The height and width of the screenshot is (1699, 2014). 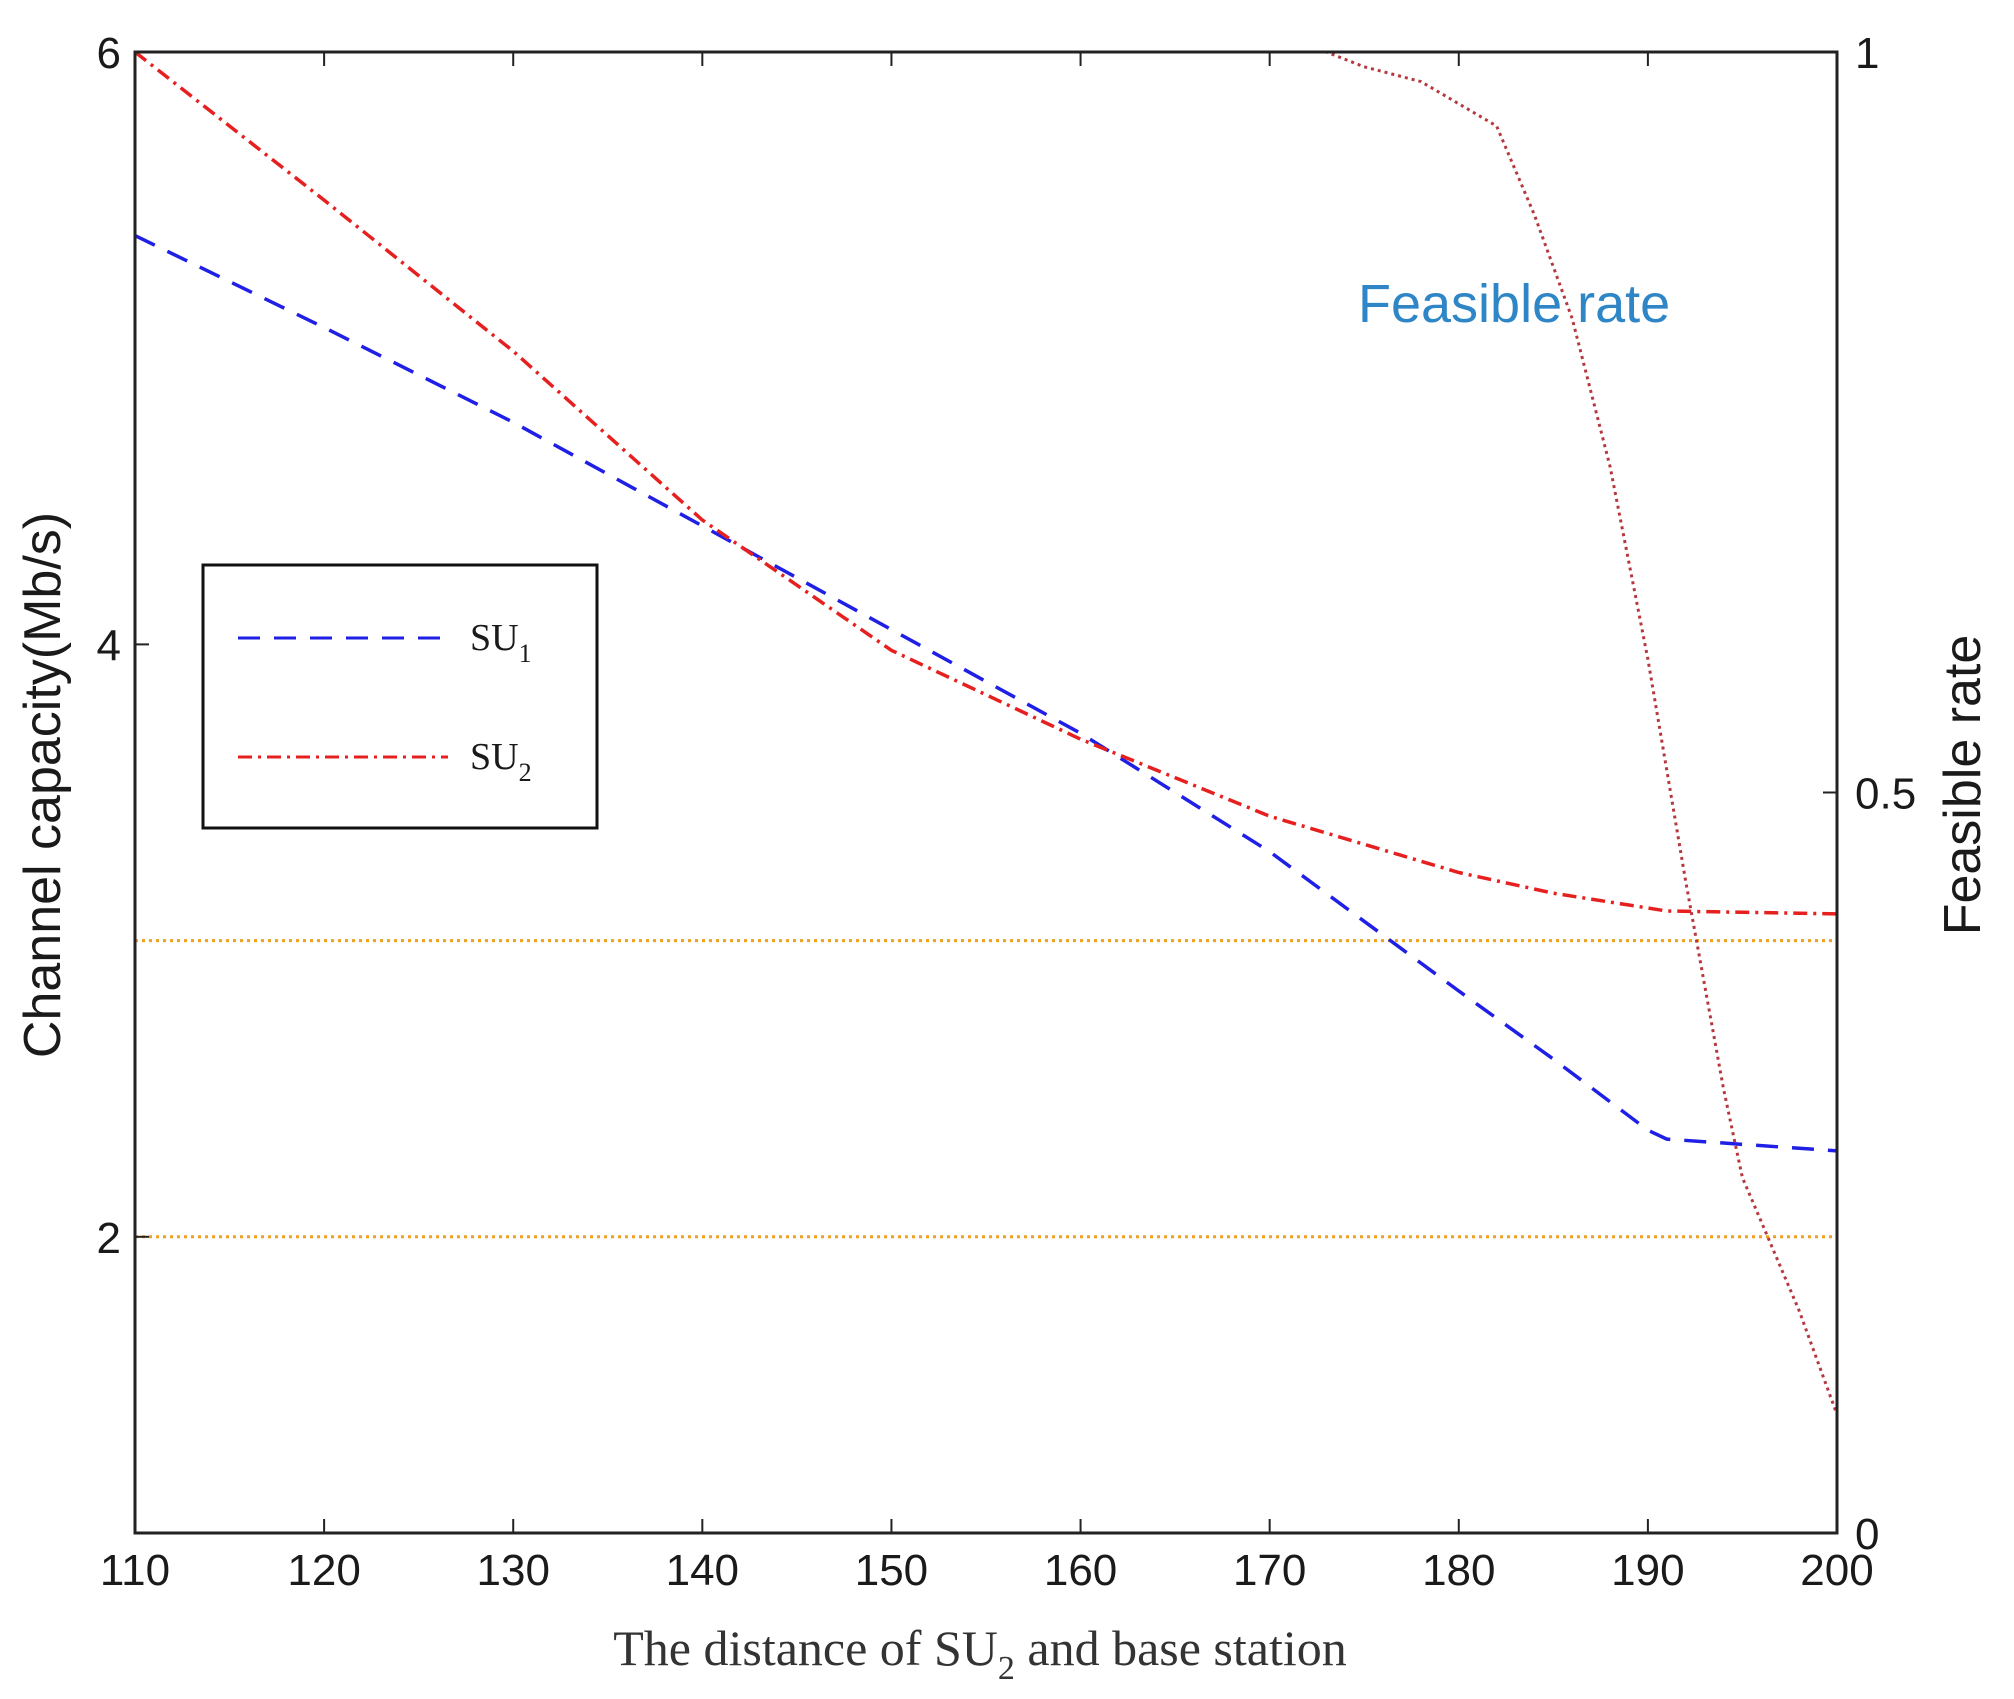 What do you see at coordinates (494, 757) in the screenshot?
I see `legend-label-su2-main: SU` at bounding box center [494, 757].